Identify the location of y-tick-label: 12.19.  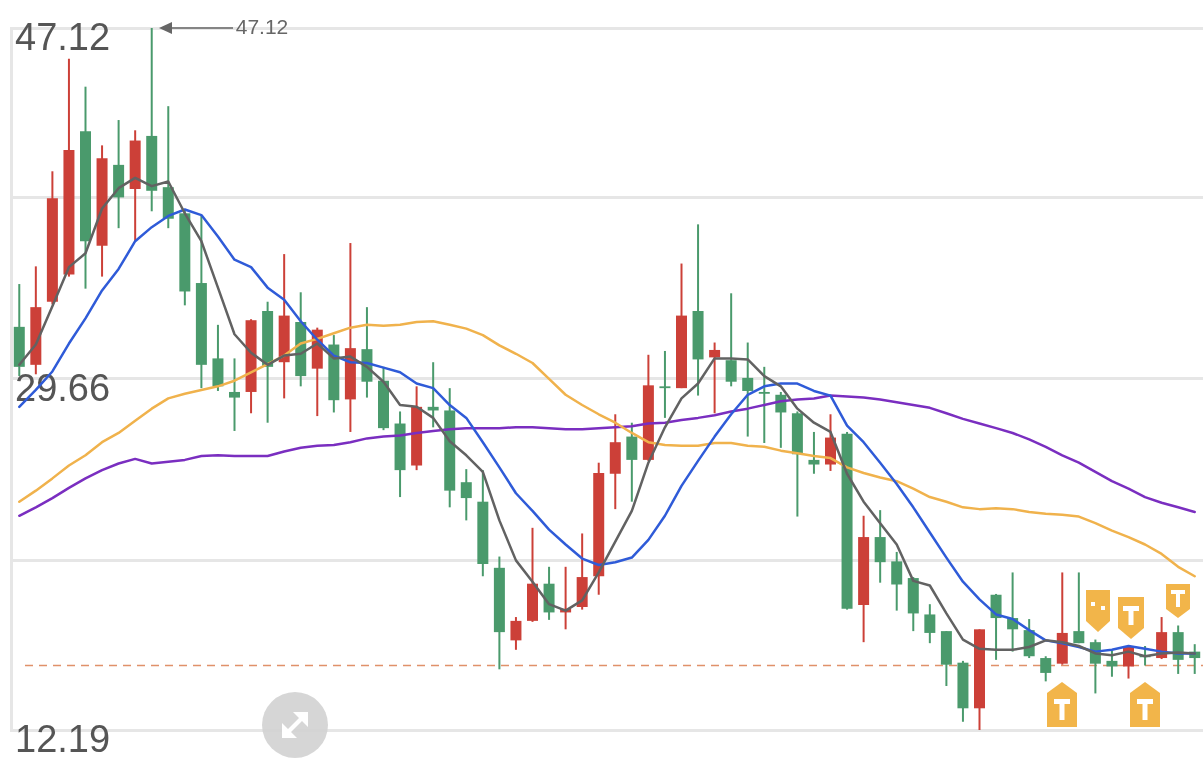
(63, 739).